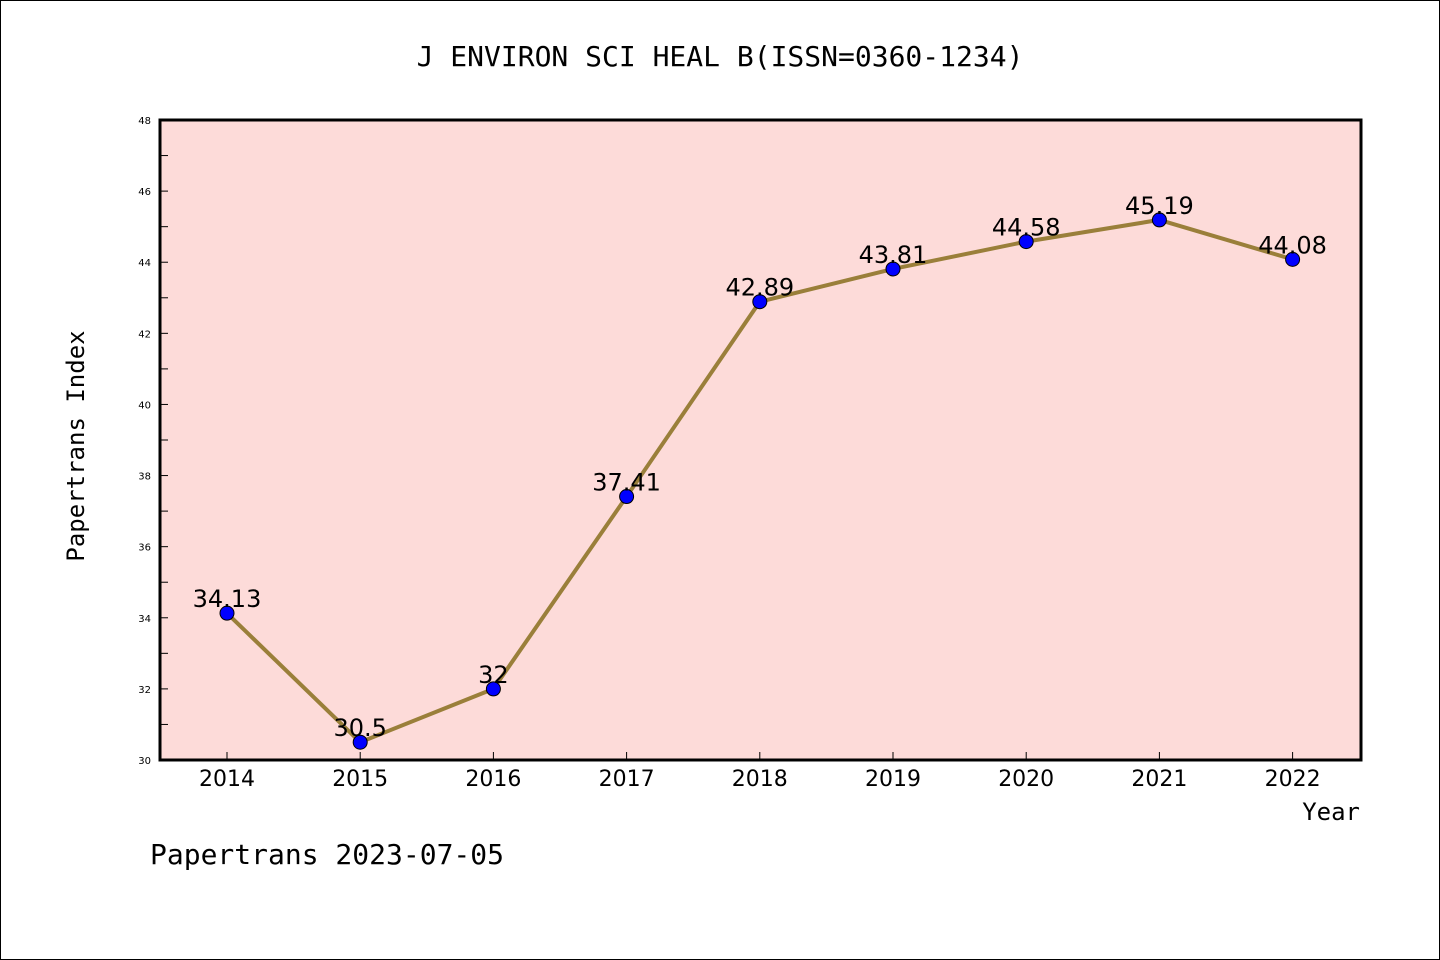 This screenshot has width=1440, height=960. Describe the element at coordinates (144, 477) in the screenshot. I see `y-tick-label: 38` at that location.